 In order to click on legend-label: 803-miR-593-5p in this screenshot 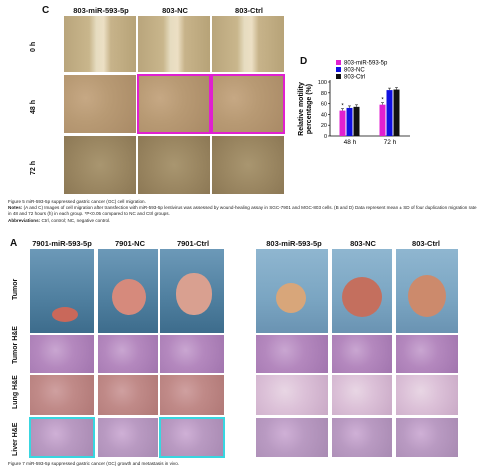, I will do `click(366, 64)`.